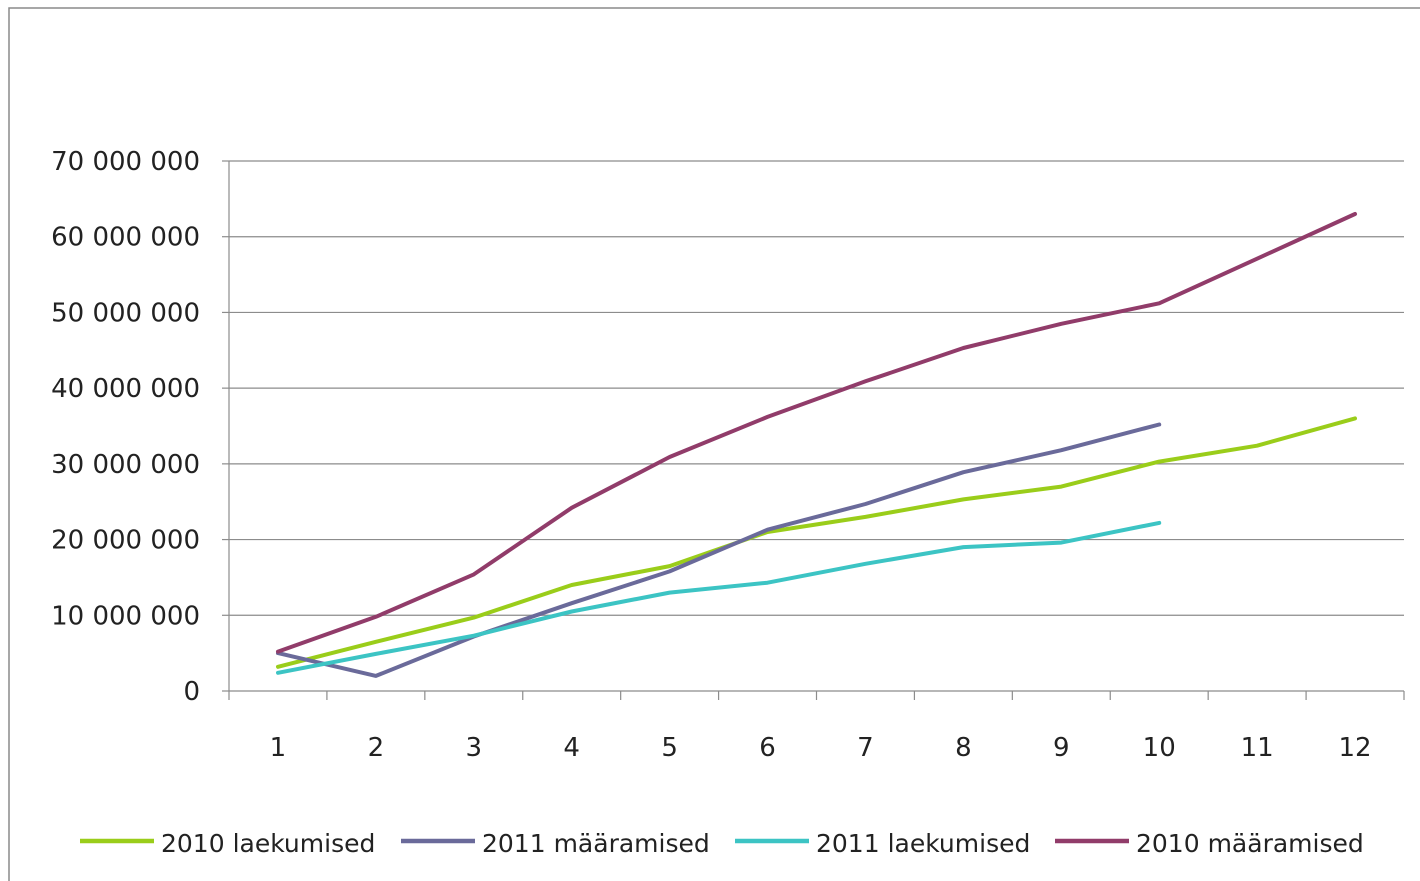  What do you see at coordinates (191, 692) in the screenshot?
I see `y-tick-label: 0` at bounding box center [191, 692].